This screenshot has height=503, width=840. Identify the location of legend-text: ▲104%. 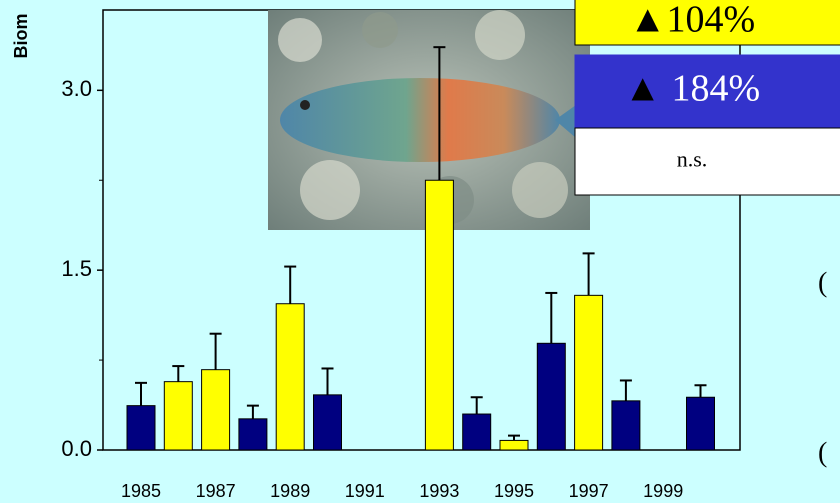
(692, 20).